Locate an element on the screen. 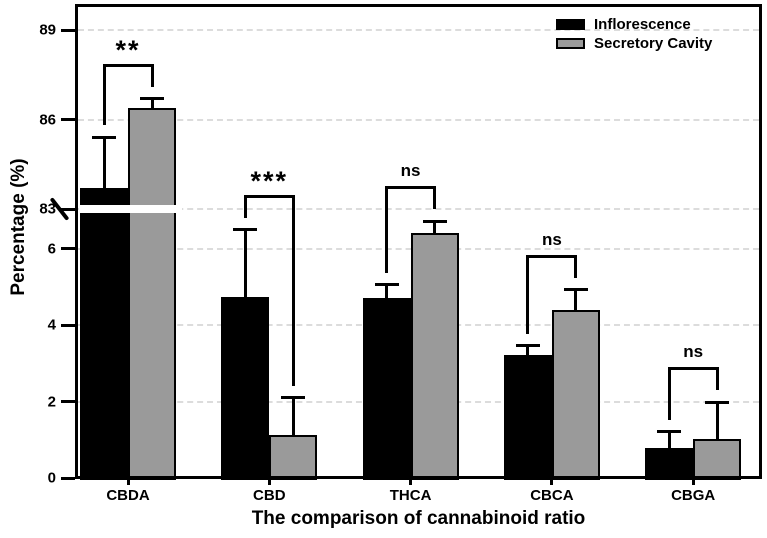 This screenshot has width=767, height=538. sig-bracket-right-CBGA is located at coordinates (717, 379).